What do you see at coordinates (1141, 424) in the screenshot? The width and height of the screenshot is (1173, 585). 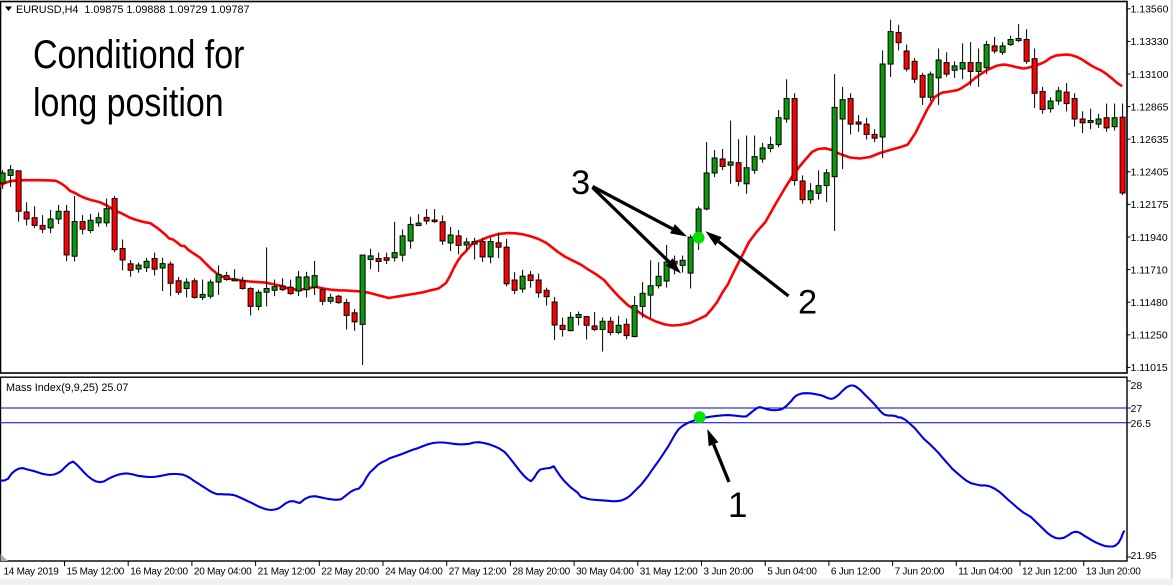 I see `svg-text: 26.5` at bounding box center [1141, 424].